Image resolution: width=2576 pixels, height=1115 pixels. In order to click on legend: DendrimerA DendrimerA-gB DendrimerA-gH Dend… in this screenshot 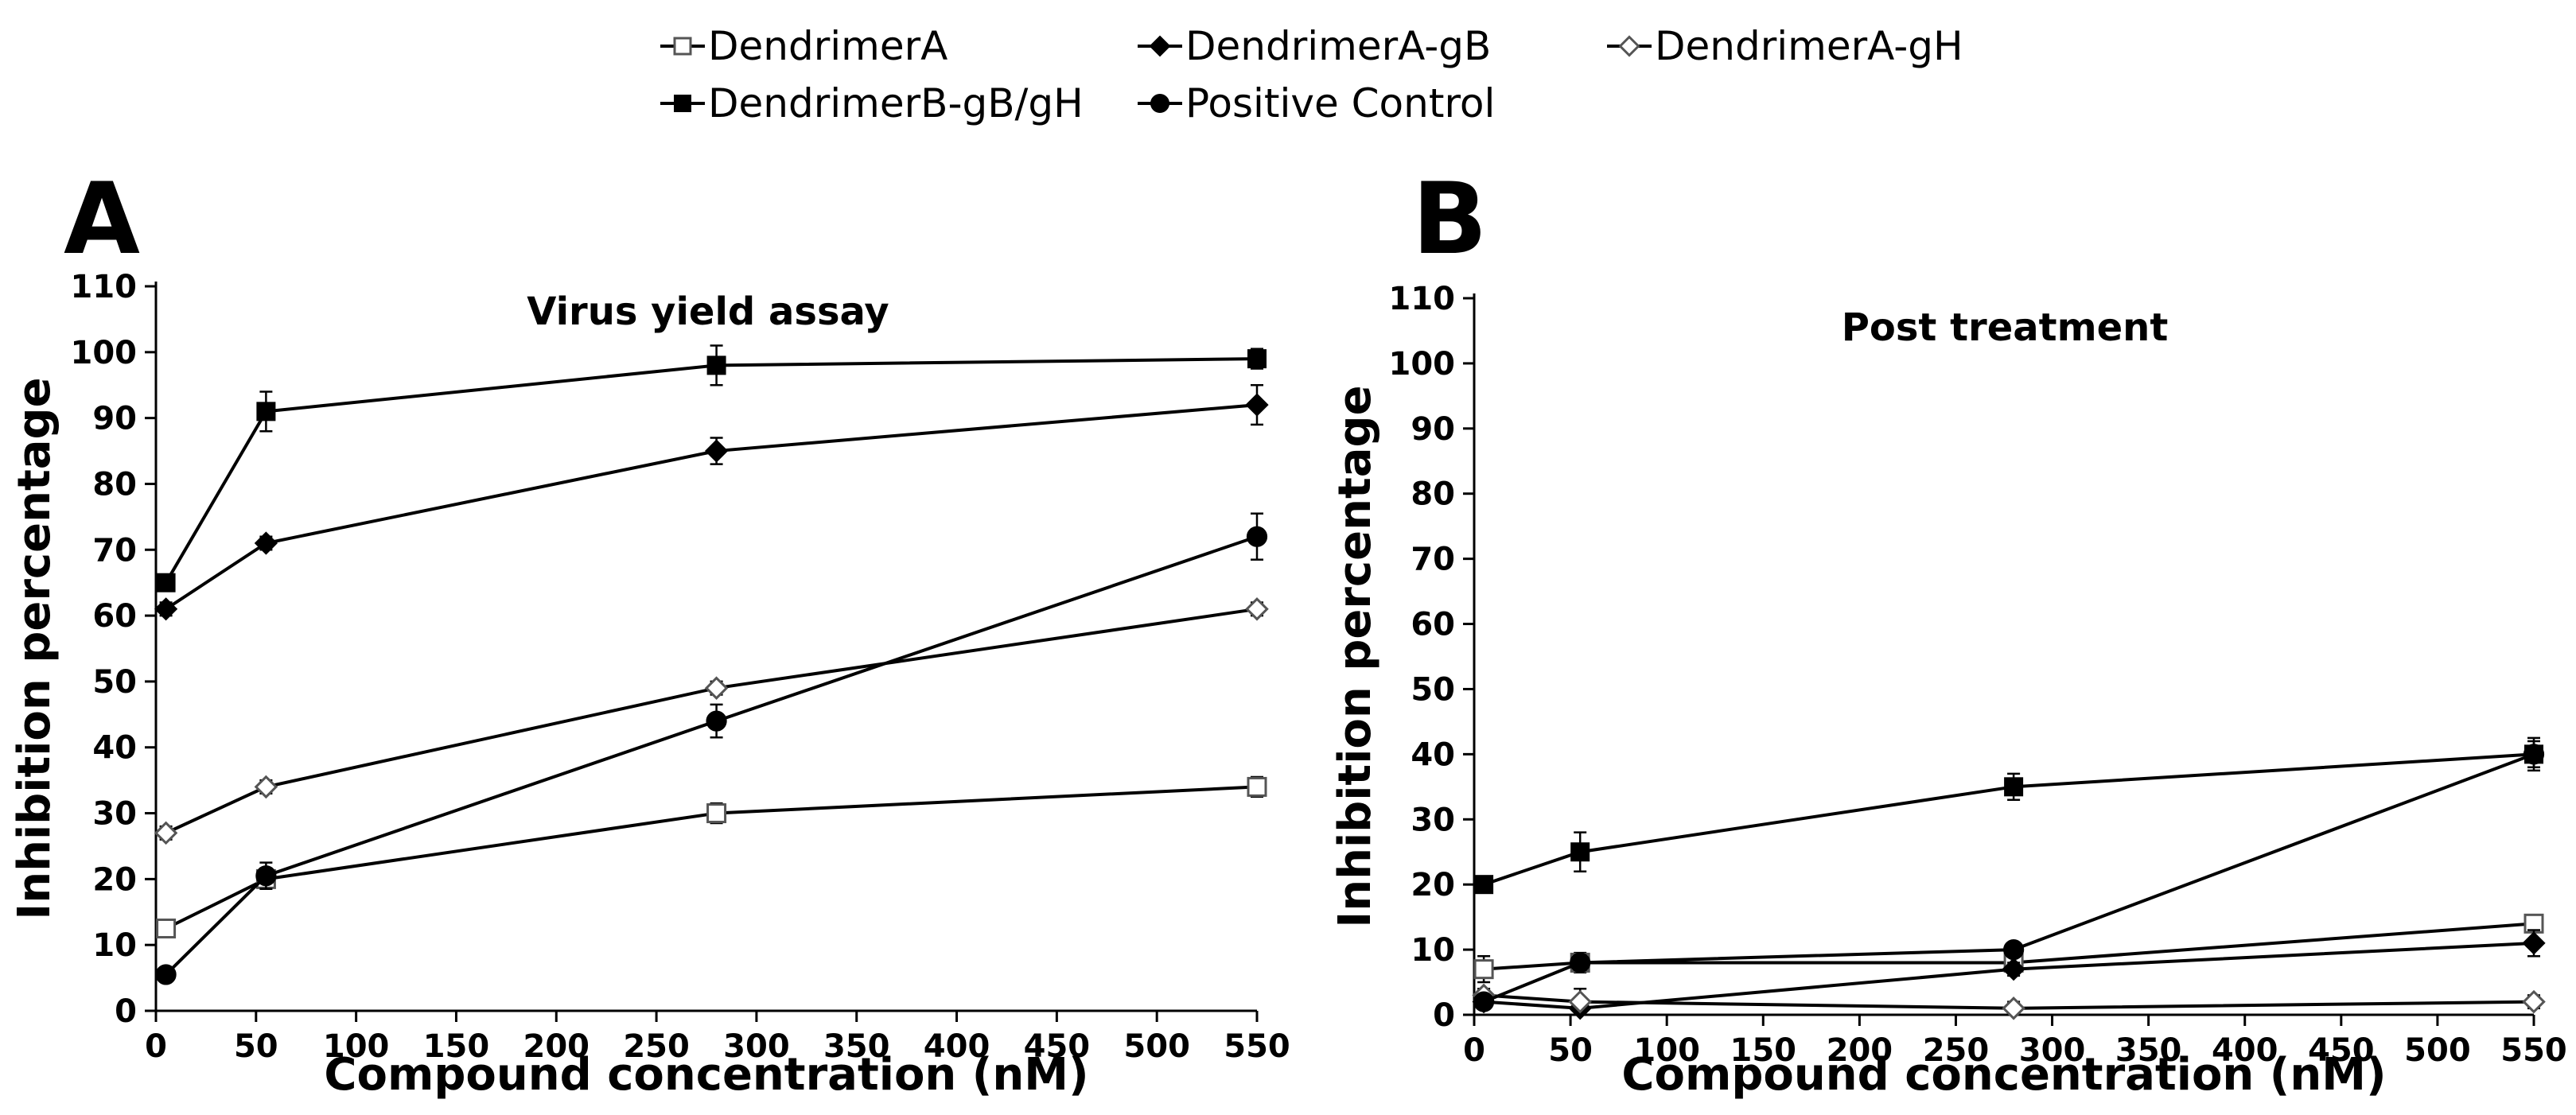, I will do `click(1312, 75)`.